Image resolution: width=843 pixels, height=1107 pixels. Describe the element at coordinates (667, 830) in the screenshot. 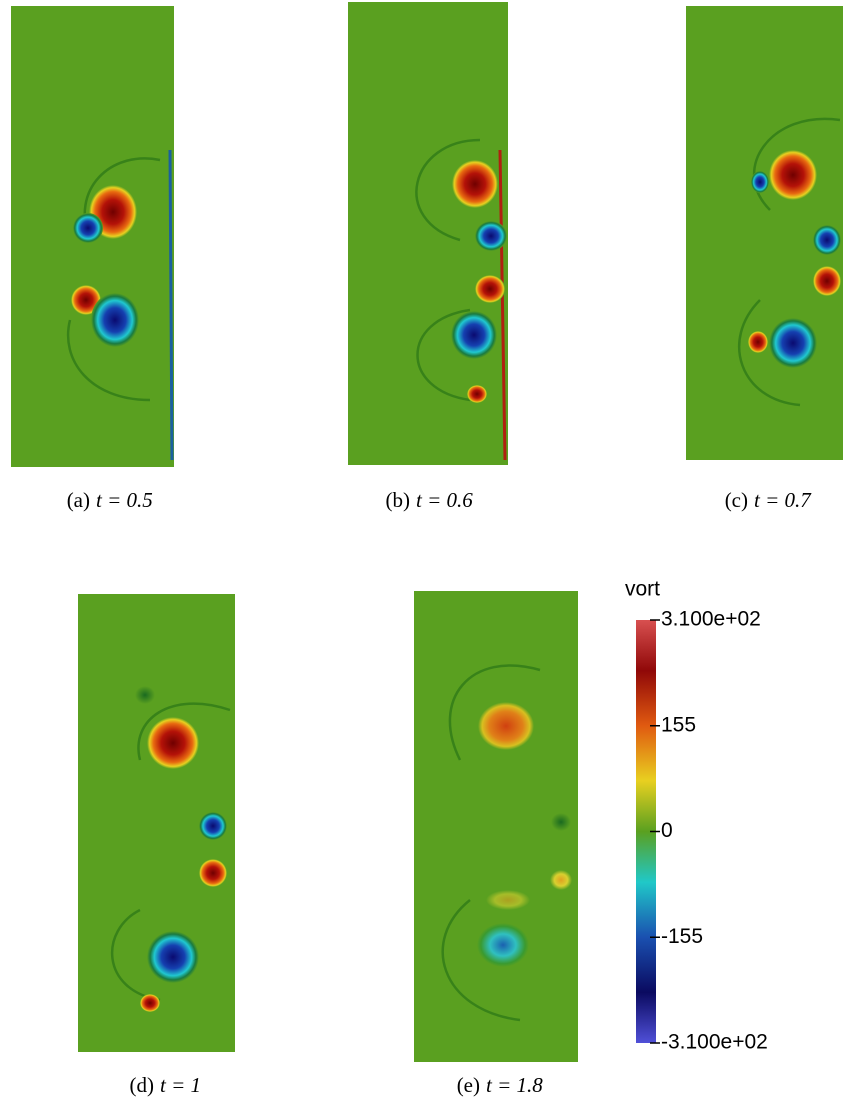

I see `colorbar-tick-label: 0` at that location.